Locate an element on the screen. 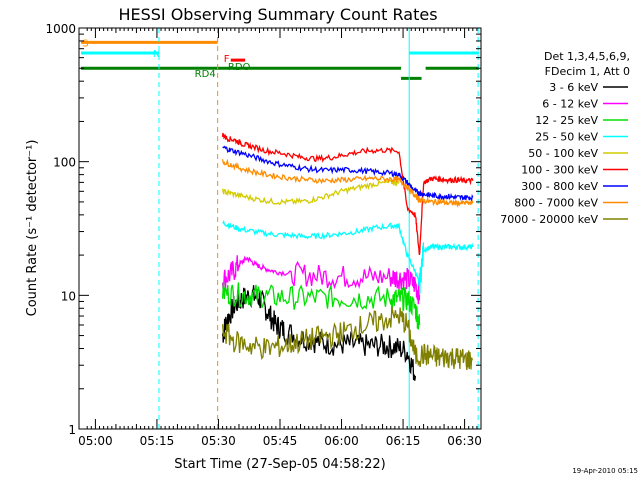 This screenshot has width=640, height=480. x-tick-label: 06:00 is located at coordinates (341, 441).